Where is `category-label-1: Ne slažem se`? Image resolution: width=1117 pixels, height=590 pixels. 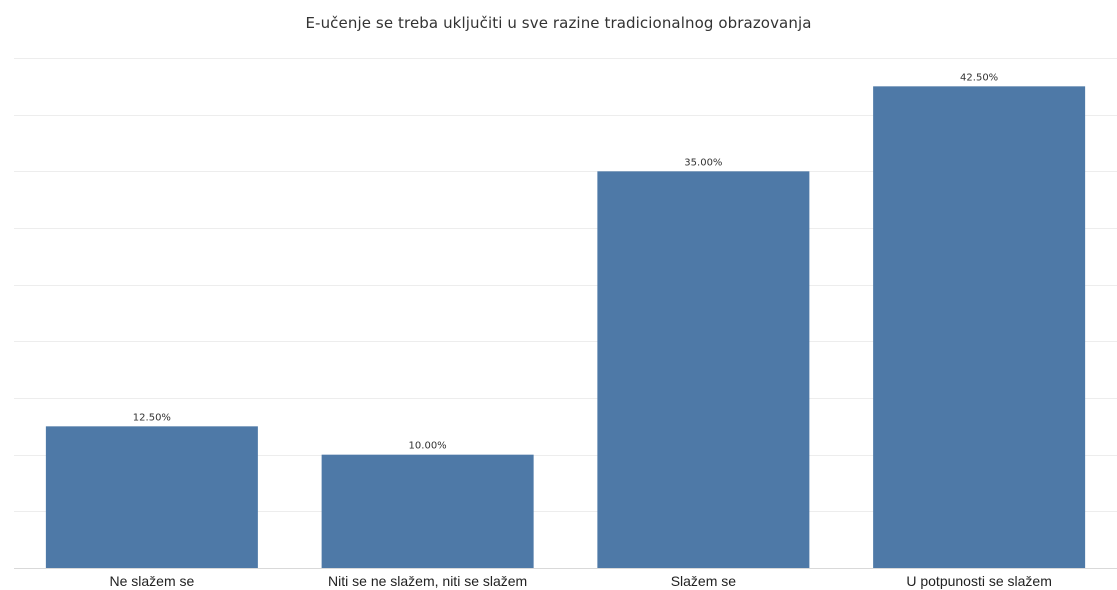 category-label-1: Ne slažem se is located at coordinates (151, 581).